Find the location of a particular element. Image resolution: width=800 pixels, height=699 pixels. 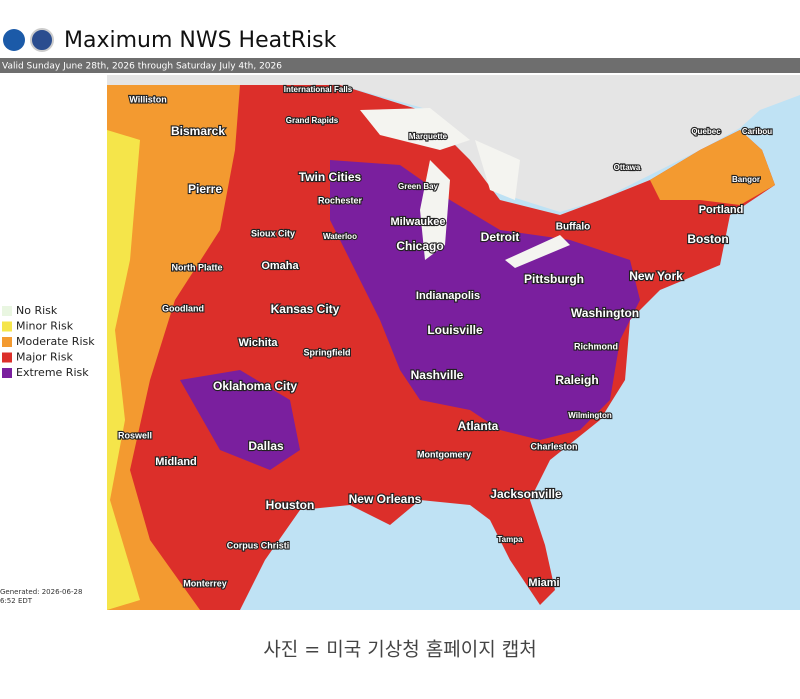

valid-bar is located at coordinates (400, 65).